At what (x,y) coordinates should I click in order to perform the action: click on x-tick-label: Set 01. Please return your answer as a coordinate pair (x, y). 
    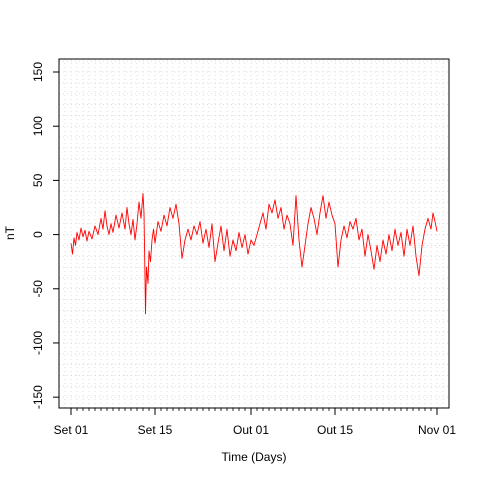
    Looking at the image, I should click on (71, 430).